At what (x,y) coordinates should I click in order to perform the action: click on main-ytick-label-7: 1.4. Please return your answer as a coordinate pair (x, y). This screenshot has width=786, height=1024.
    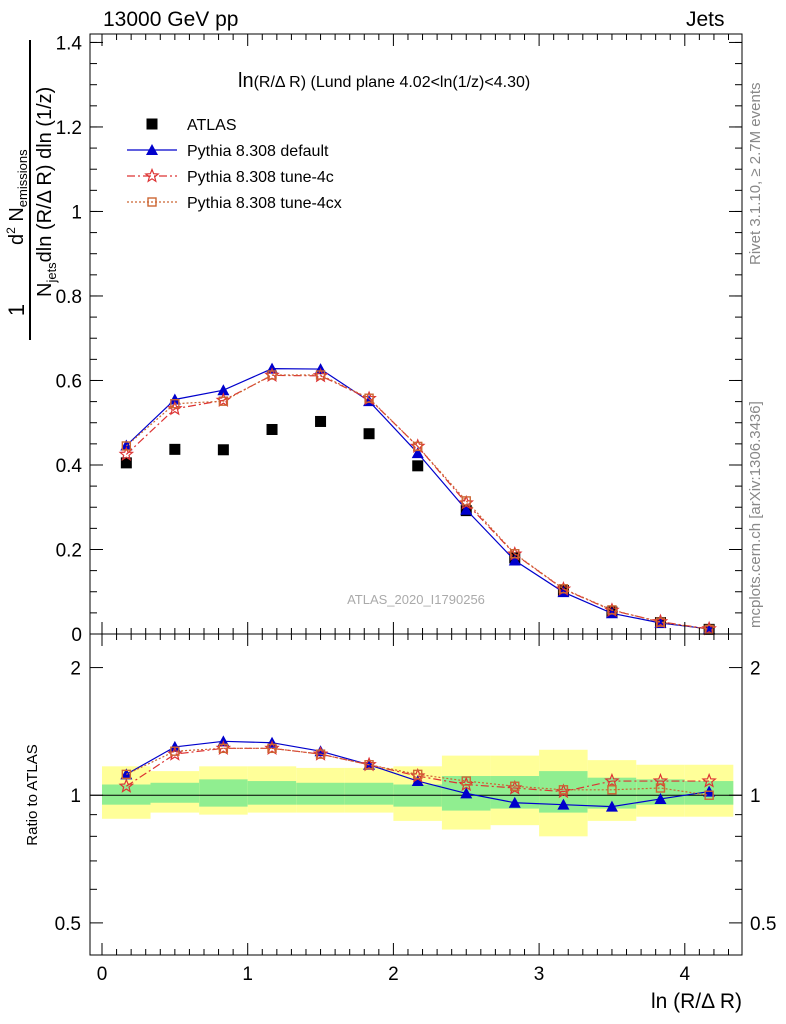
    Looking at the image, I should click on (69, 43).